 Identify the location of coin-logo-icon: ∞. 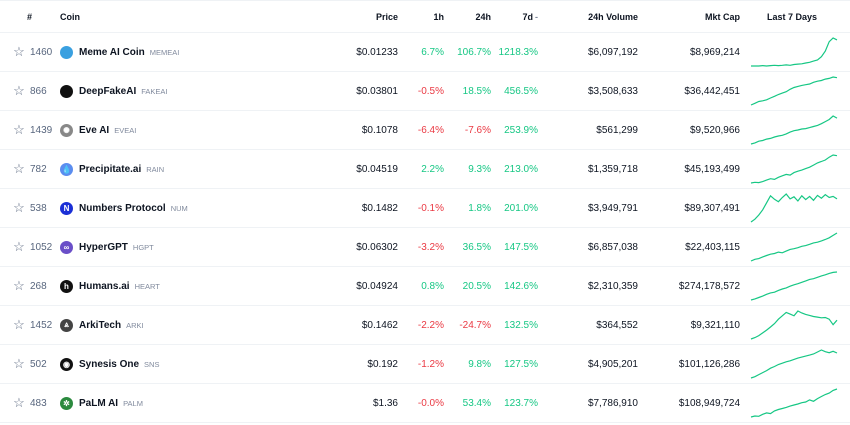
(66, 247).